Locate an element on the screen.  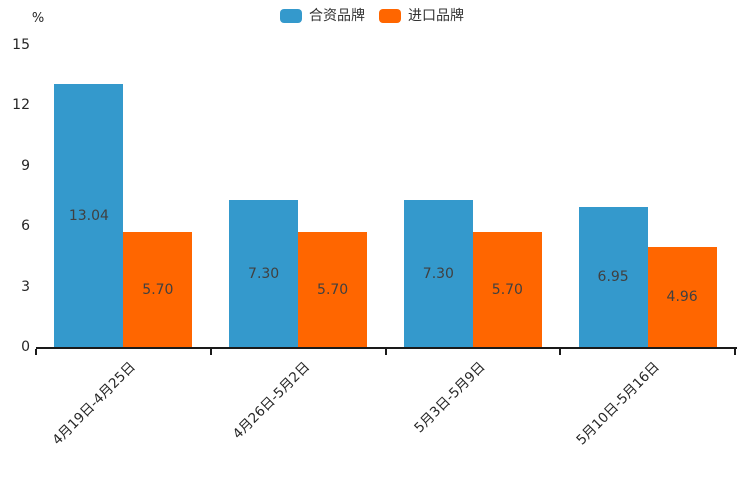
legend-item-joint-venture: 合资品牌 is located at coordinates (322, 16).